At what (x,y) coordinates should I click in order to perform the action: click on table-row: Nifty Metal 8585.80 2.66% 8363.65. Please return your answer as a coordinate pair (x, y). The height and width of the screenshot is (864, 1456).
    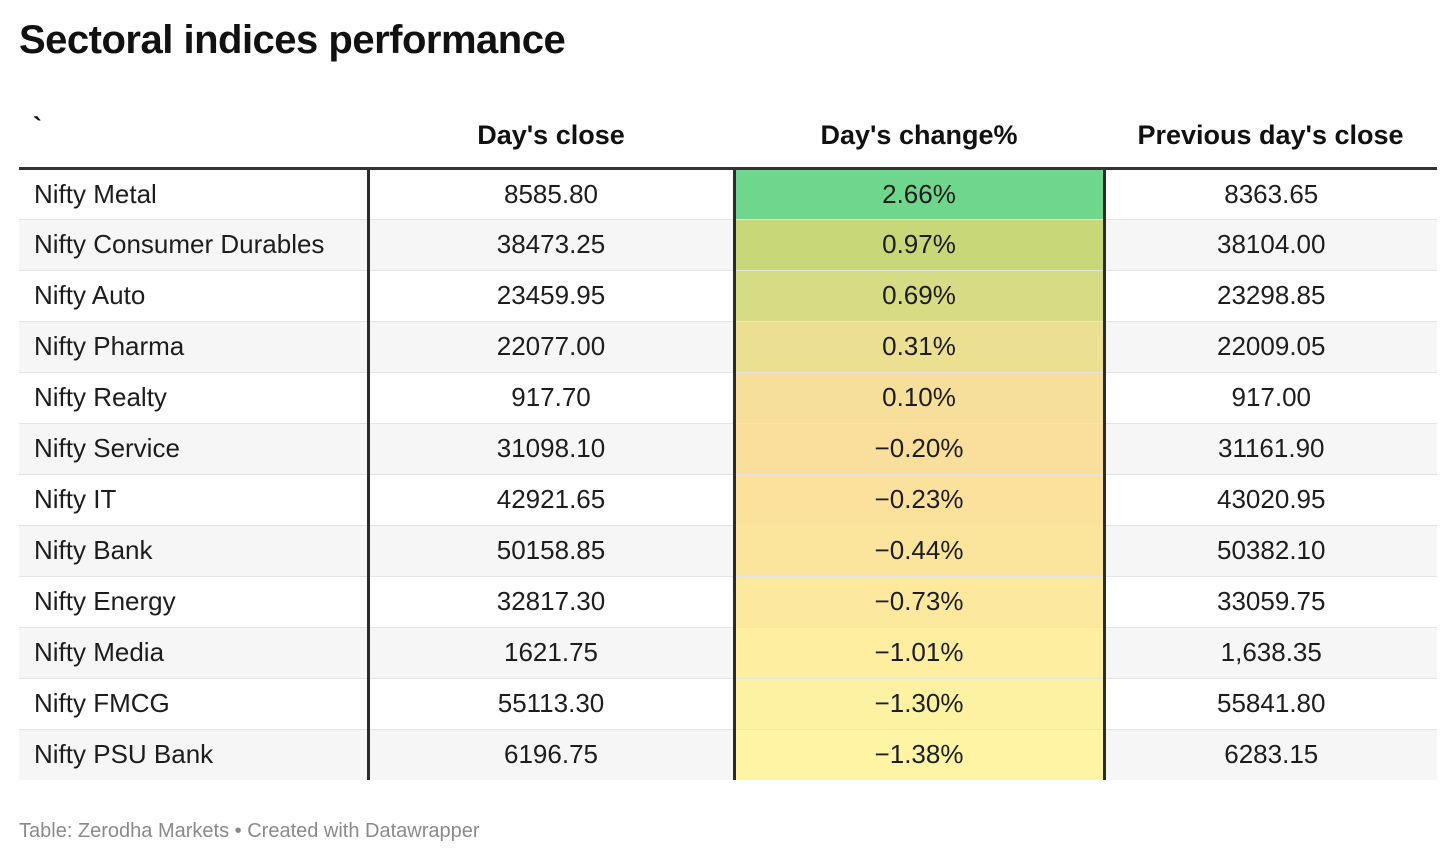
    Looking at the image, I should click on (728, 194).